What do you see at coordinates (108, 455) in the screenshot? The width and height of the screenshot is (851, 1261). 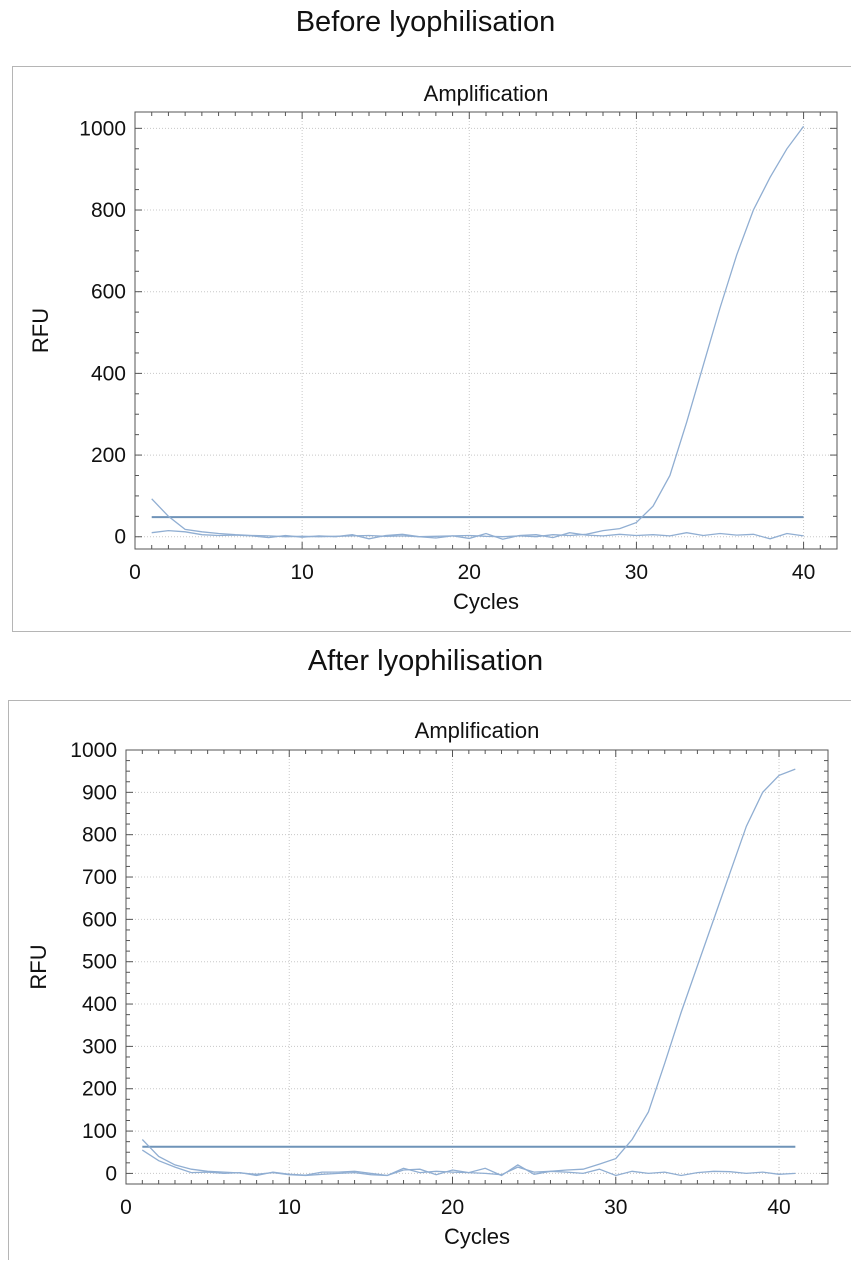 I see `chart0-y-tick-label: 200` at bounding box center [108, 455].